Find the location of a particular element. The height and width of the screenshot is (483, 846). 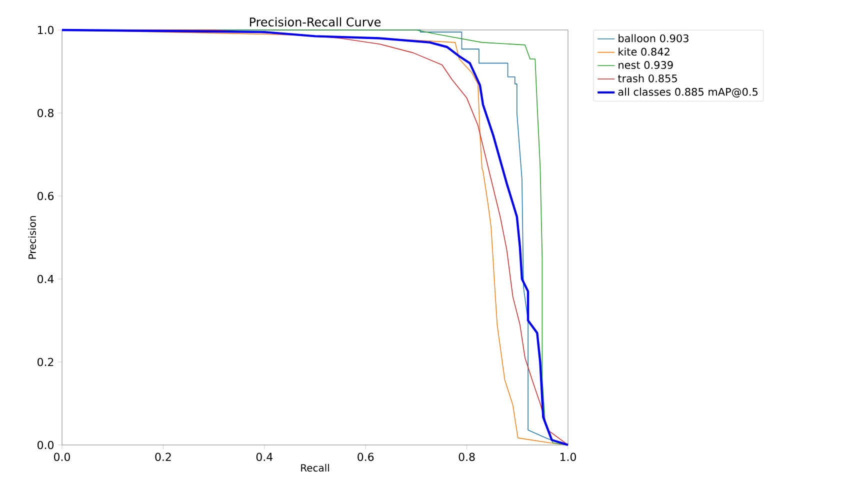

x-tick-label: 1.0 is located at coordinates (568, 457).